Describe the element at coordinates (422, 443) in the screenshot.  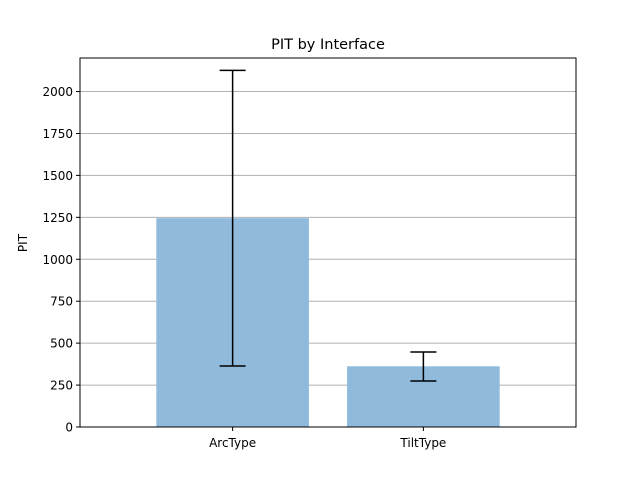
I see `x-tick-label: TiltType` at that location.